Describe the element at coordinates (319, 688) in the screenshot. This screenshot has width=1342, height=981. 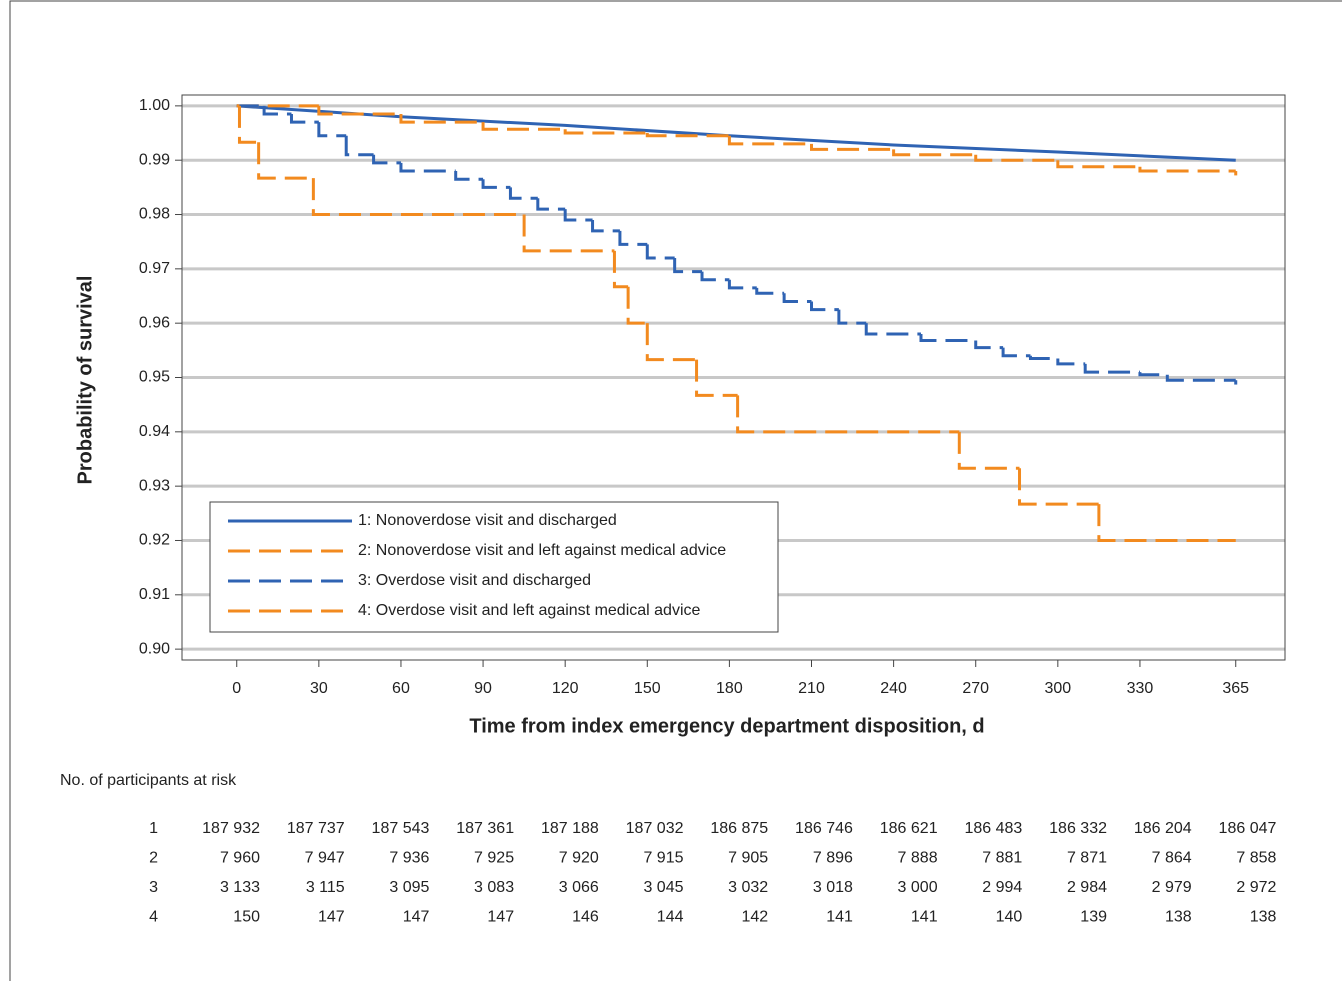
I see `x-tick-label: 30` at that location.